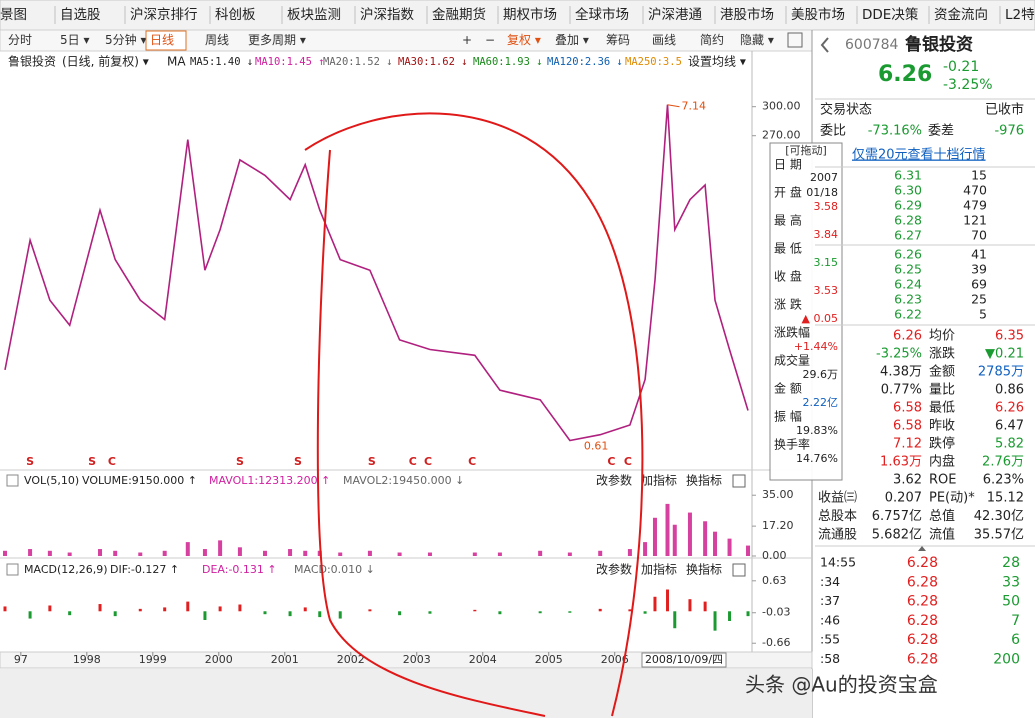  Describe the element at coordinates (164, 15) in the screenshot. I see `menu-item: 沪深京排行` at that location.